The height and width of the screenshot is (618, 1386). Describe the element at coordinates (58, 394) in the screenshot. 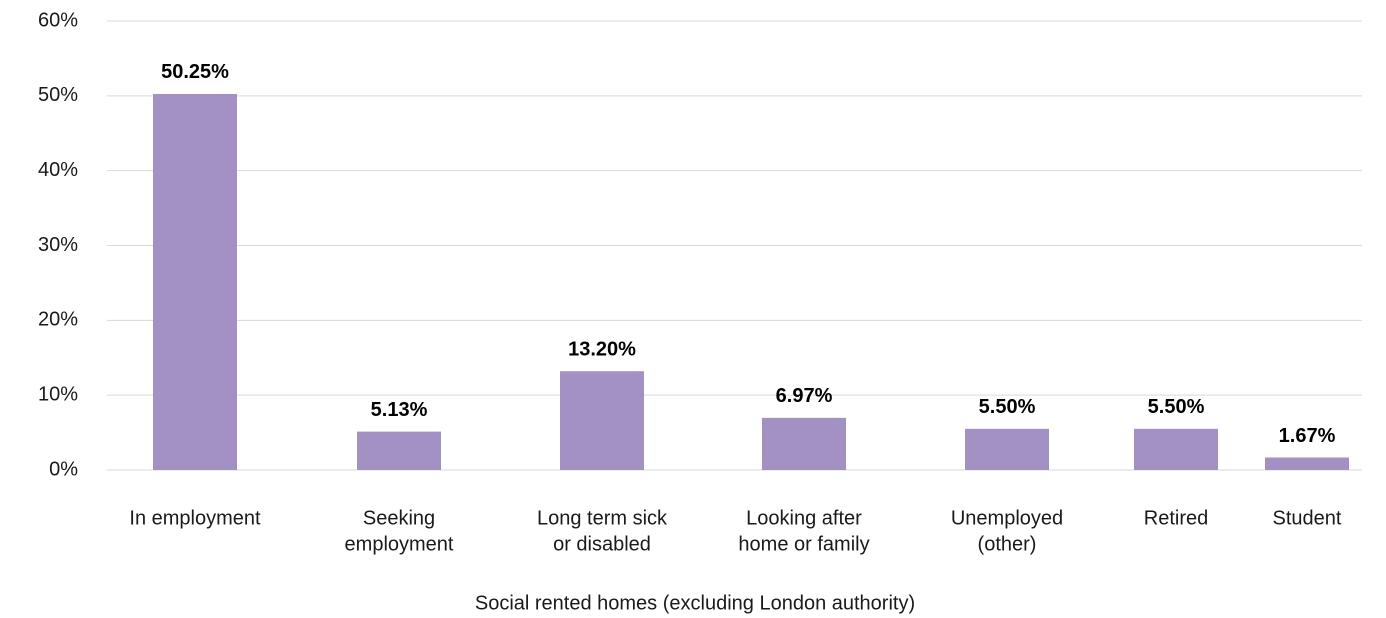

I see `y-tick-label: 10%` at that location.